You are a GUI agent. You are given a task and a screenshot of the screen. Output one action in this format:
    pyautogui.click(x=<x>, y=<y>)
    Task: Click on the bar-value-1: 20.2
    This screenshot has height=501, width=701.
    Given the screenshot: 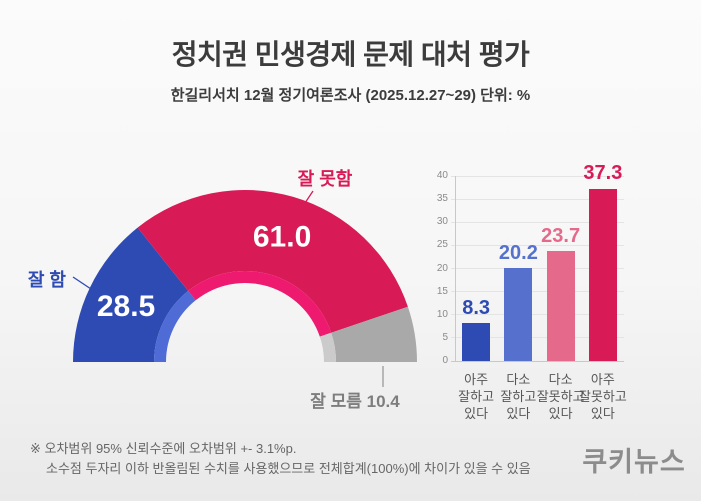 What is the action you would take?
    pyautogui.click(x=518, y=252)
    